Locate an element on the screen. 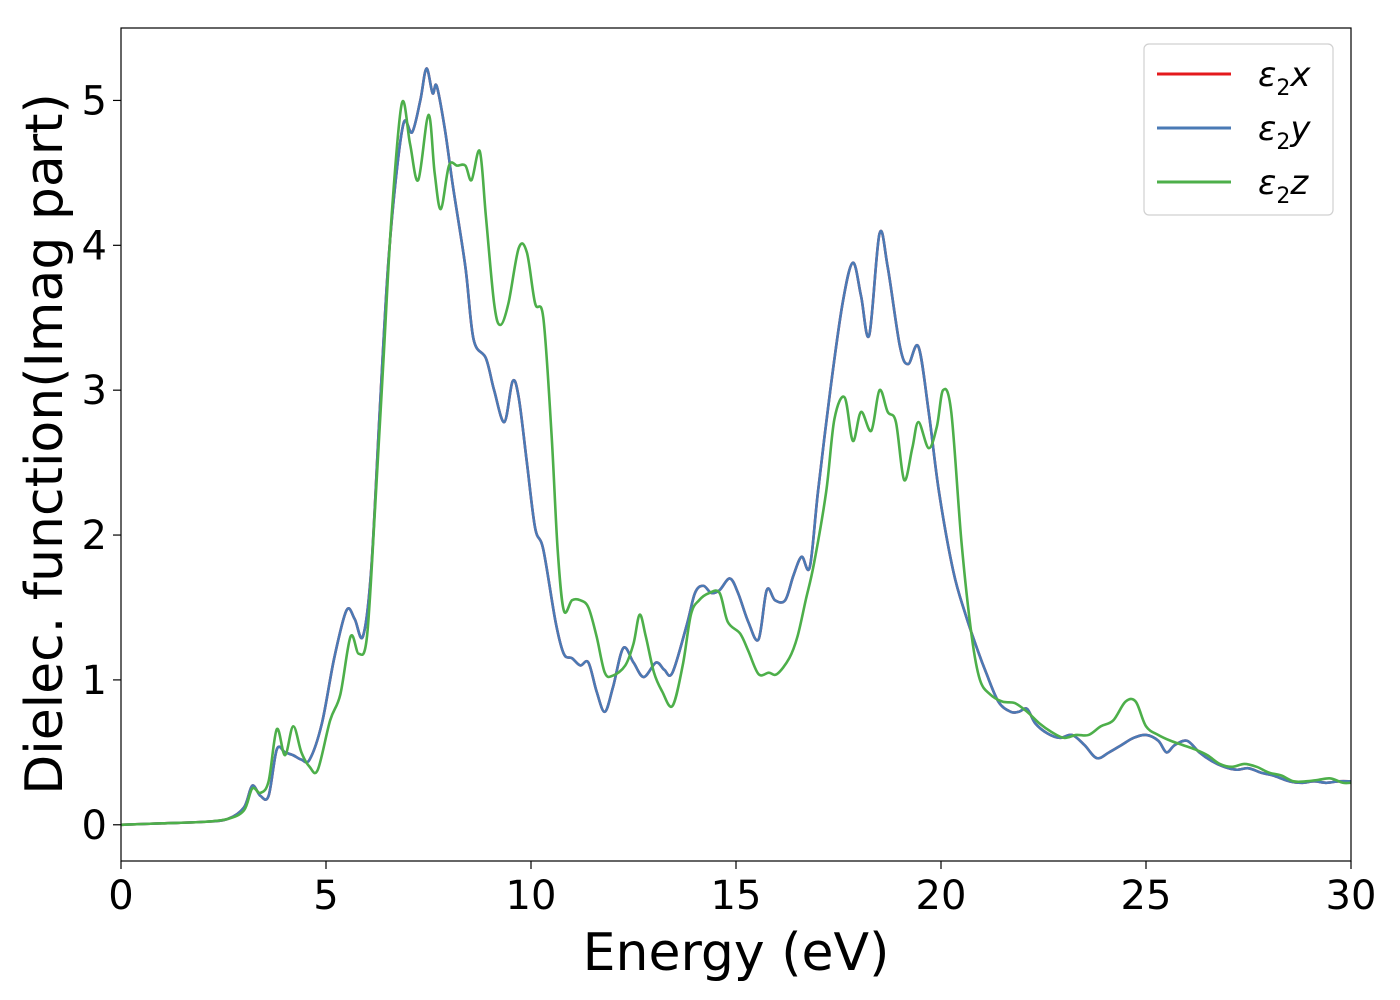  y-tick-label: 4 is located at coordinates (94, 246).